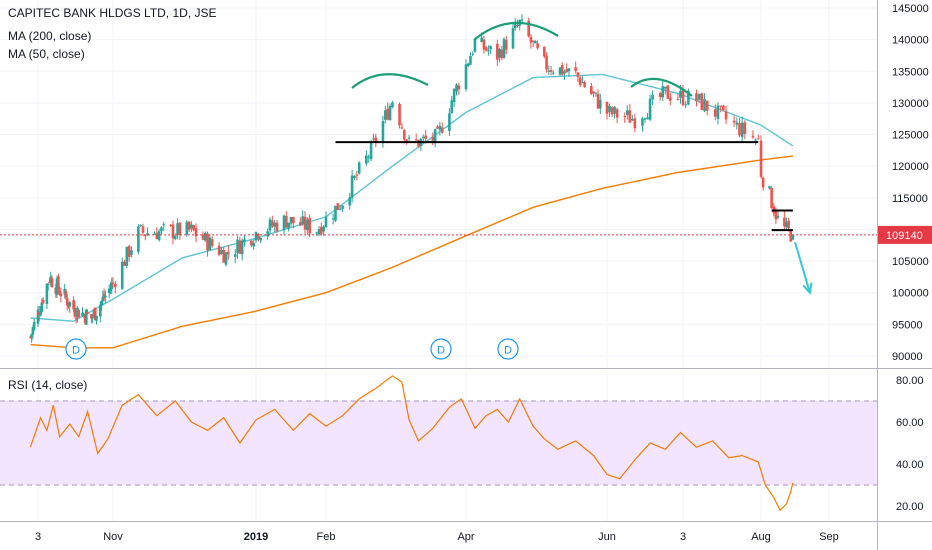 Image resolution: width=932 pixels, height=550 pixels. What do you see at coordinates (910, 465) in the screenshot?
I see `rsi-tick-label: 40.00` at bounding box center [910, 465].